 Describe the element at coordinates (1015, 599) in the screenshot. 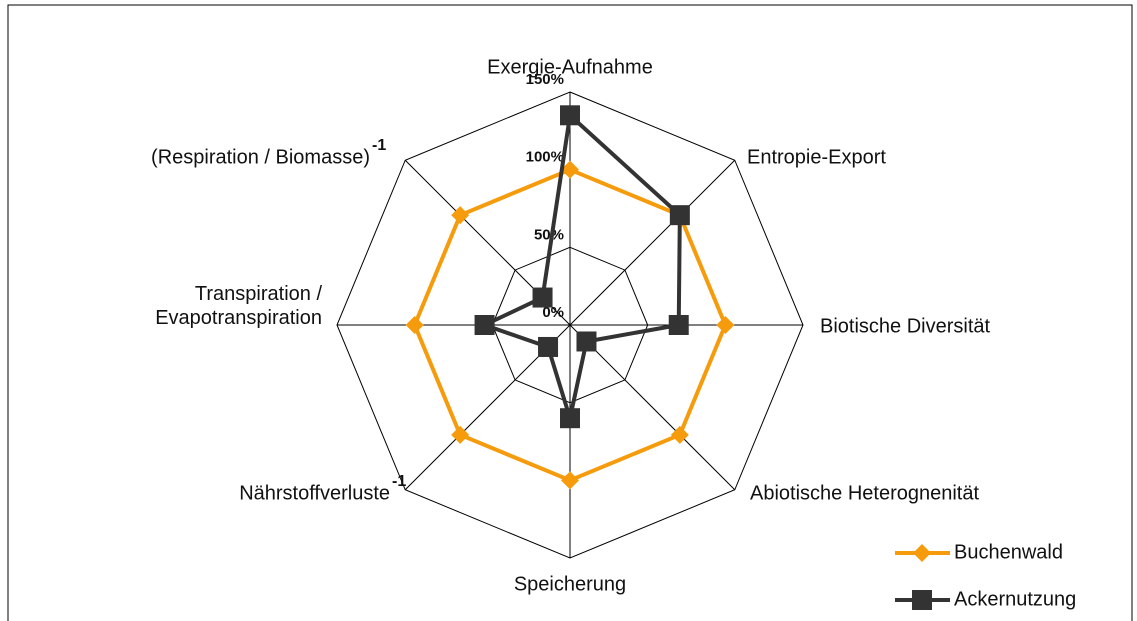

I see `legend-label: Ackernutzung` at that location.